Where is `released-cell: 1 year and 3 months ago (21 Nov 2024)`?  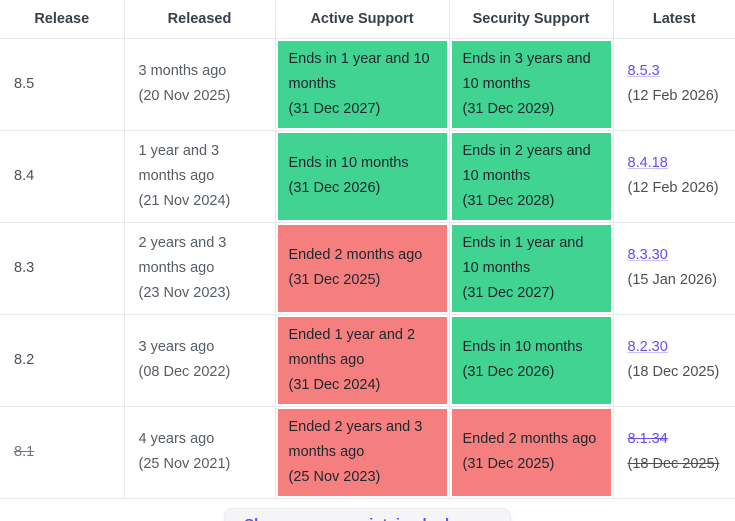 released-cell: 1 year and 3 months ago (21 Nov 2024) is located at coordinates (199, 176).